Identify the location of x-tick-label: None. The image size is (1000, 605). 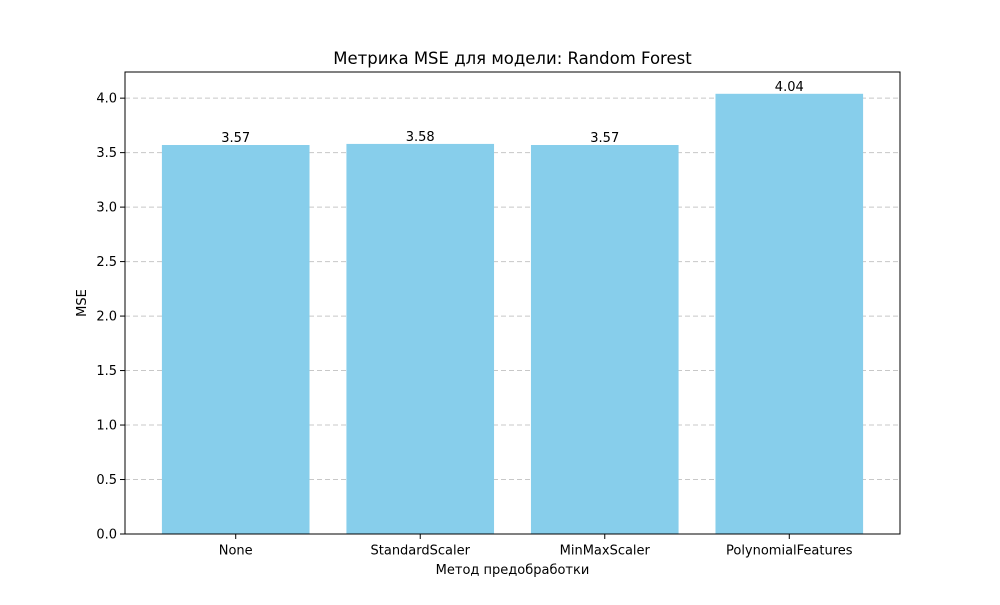
(236, 551).